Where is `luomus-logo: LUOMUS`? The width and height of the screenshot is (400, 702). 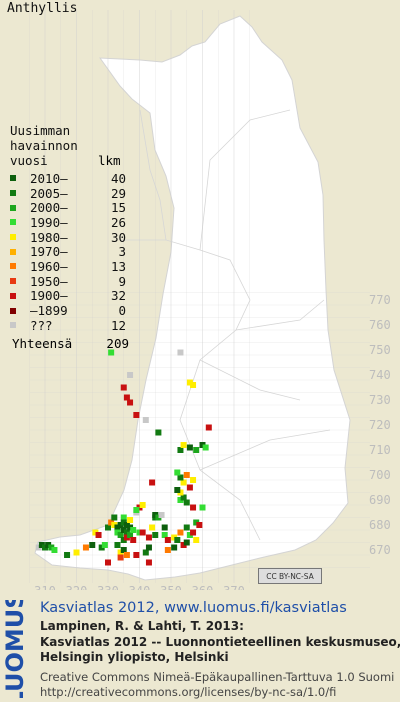 luomus-logo: LUOMUS is located at coordinates (15, 649).